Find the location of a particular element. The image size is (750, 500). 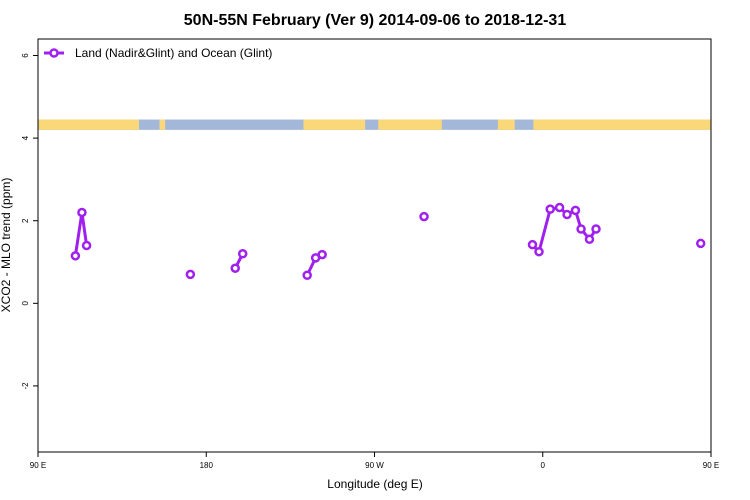

x-axis-label: Longitude (deg E) is located at coordinates (374, 484).